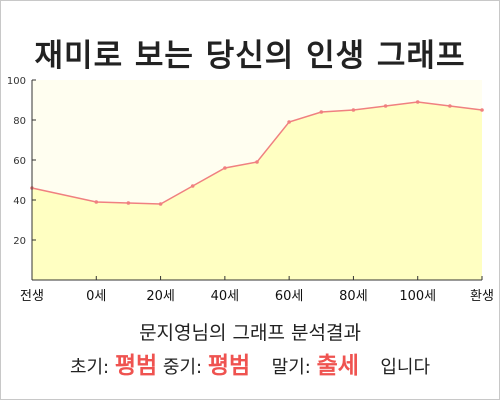 This screenshot has width=500, height=400. What do you see at coordinates (182, 367) in the screenshot?
I see `mid-label: 중기:` at bounding box center [182, 367].